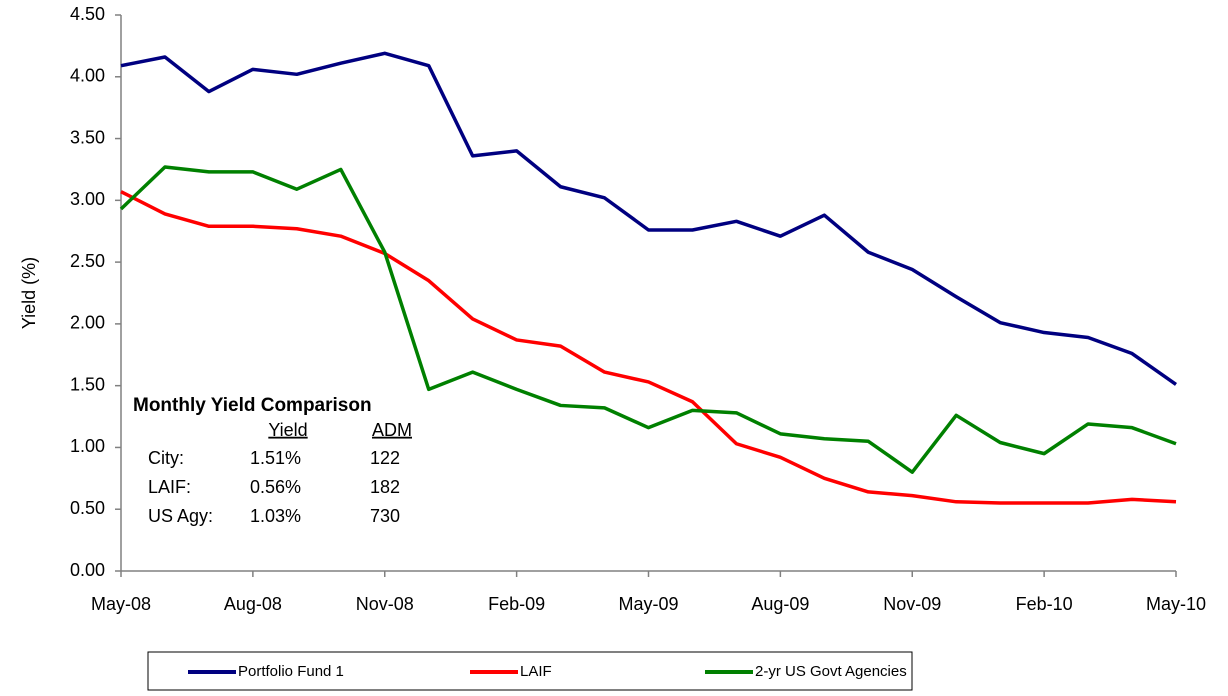 The image size is (1228, 696). I want to click on y-tick-label: 3.50, so click(87, 137).